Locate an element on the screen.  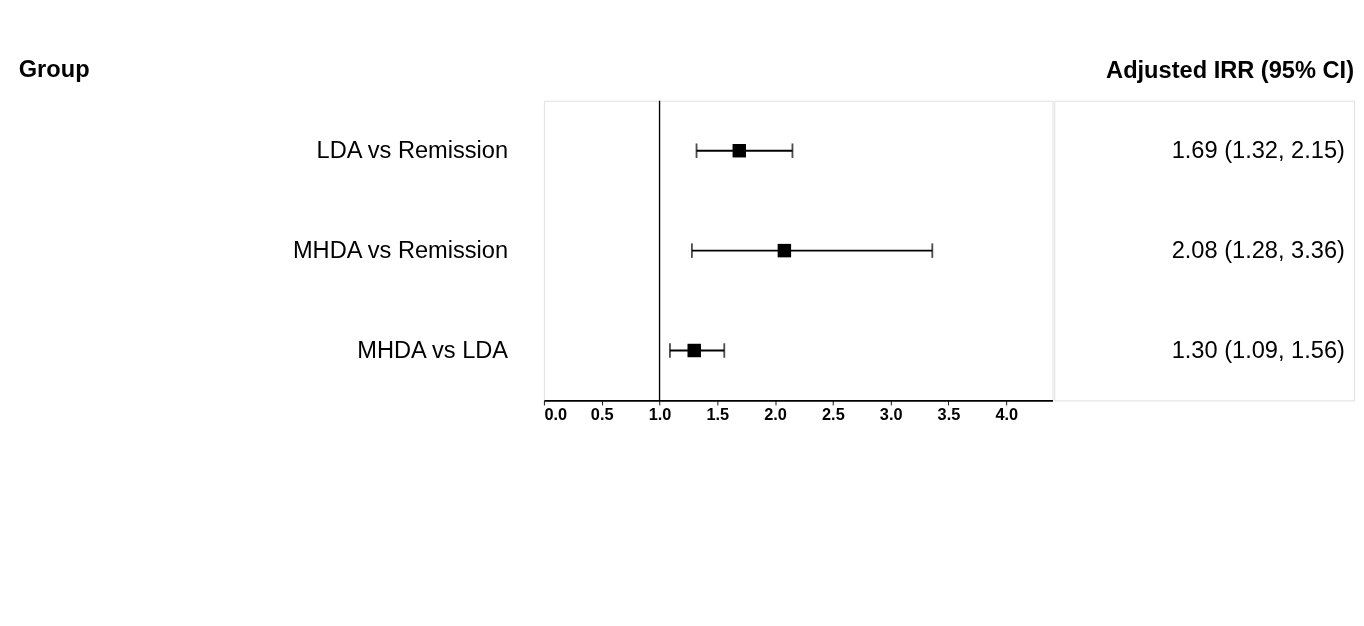
data-label: 1.30 (1.09, 1.56) is located at coordinates (1258, 349).